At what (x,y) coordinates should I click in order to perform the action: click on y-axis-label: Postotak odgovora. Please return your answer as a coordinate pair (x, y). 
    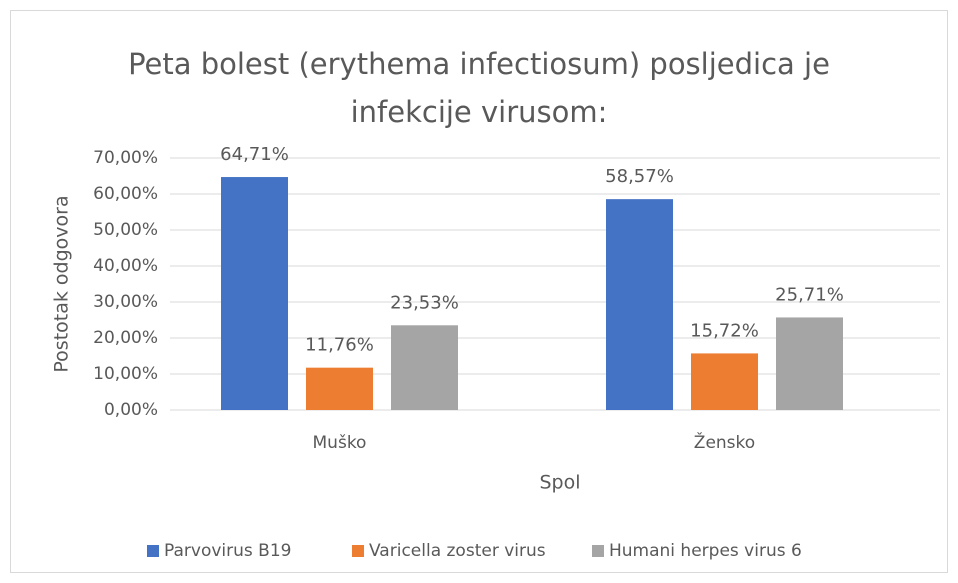
    Looking at the image, I should click on (62, 283).